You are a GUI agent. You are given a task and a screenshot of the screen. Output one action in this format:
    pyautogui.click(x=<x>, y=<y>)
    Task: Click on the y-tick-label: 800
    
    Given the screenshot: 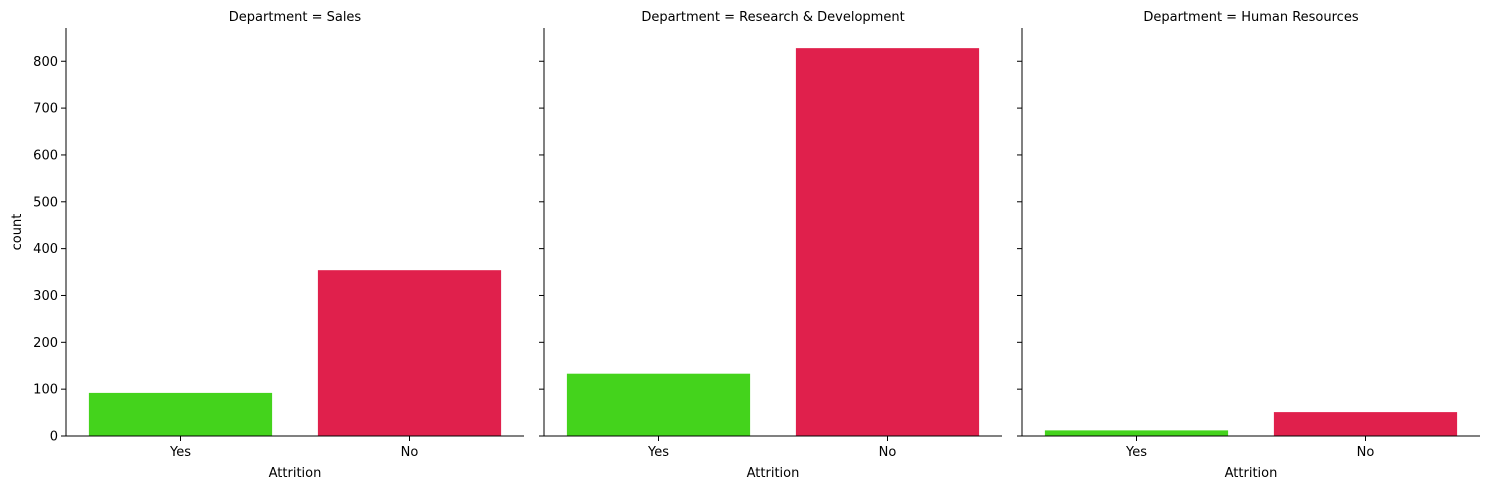 What is the action you would take?
    pyautogui.click(x=45, y=62)
    